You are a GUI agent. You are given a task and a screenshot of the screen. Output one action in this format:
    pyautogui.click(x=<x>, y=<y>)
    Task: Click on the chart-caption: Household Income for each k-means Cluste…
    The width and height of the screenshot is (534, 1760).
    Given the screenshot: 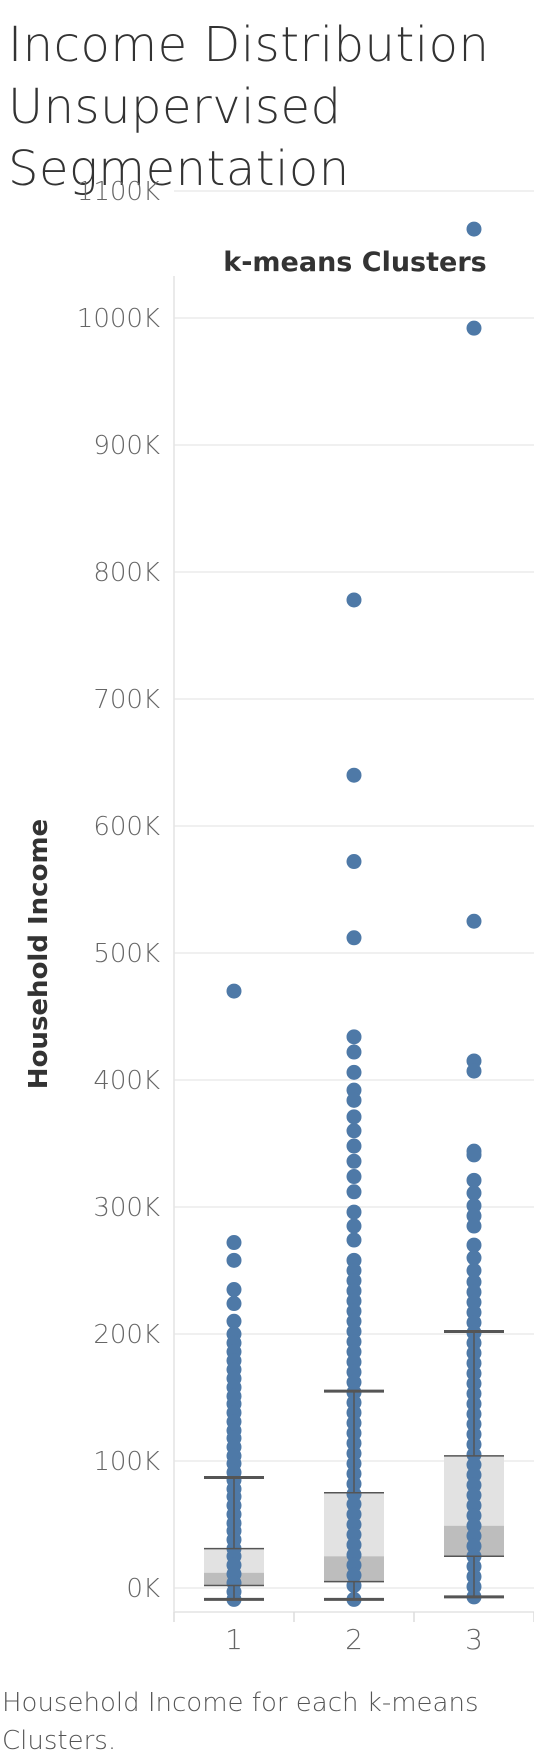 What is the action you would take?
    pyautogui.click(x=240, y=1722)
    